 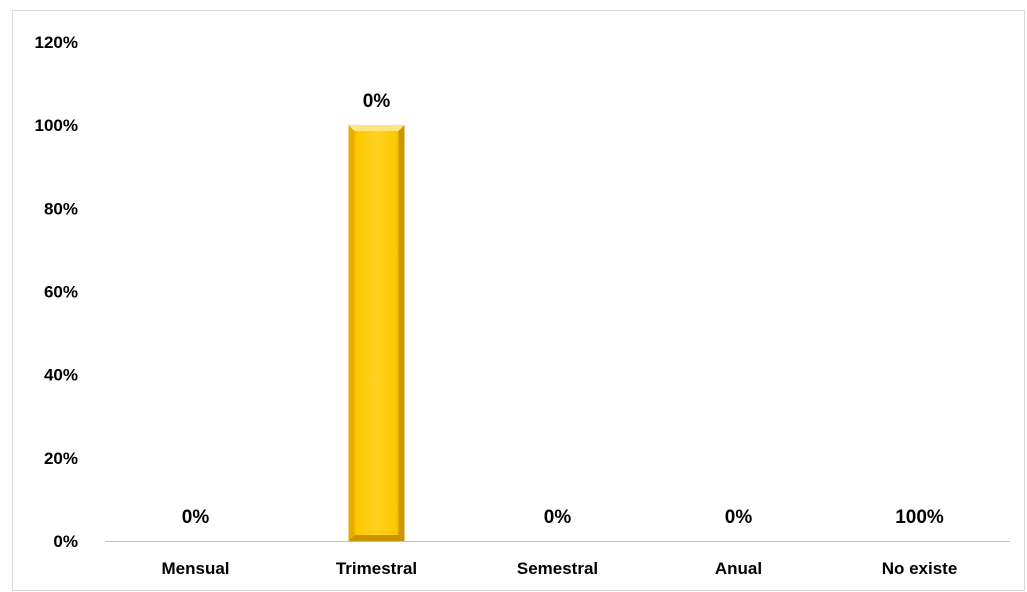 What do you see at coordinates (56, 42) in the screenshot?
I see `y-tick-label: 120%` at bounding box center [56, 42].